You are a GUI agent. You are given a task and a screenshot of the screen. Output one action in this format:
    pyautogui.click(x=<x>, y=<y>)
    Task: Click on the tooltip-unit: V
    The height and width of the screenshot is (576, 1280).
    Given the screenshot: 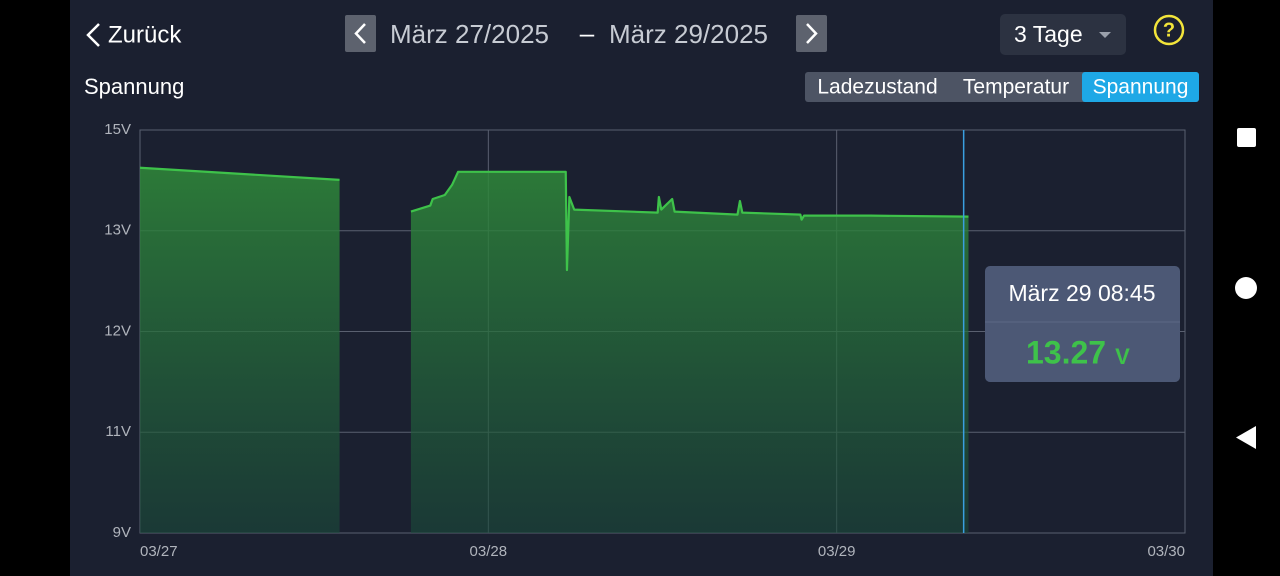 What is the action you would take?
    pyautogui.click(x=1122, y=356)
    